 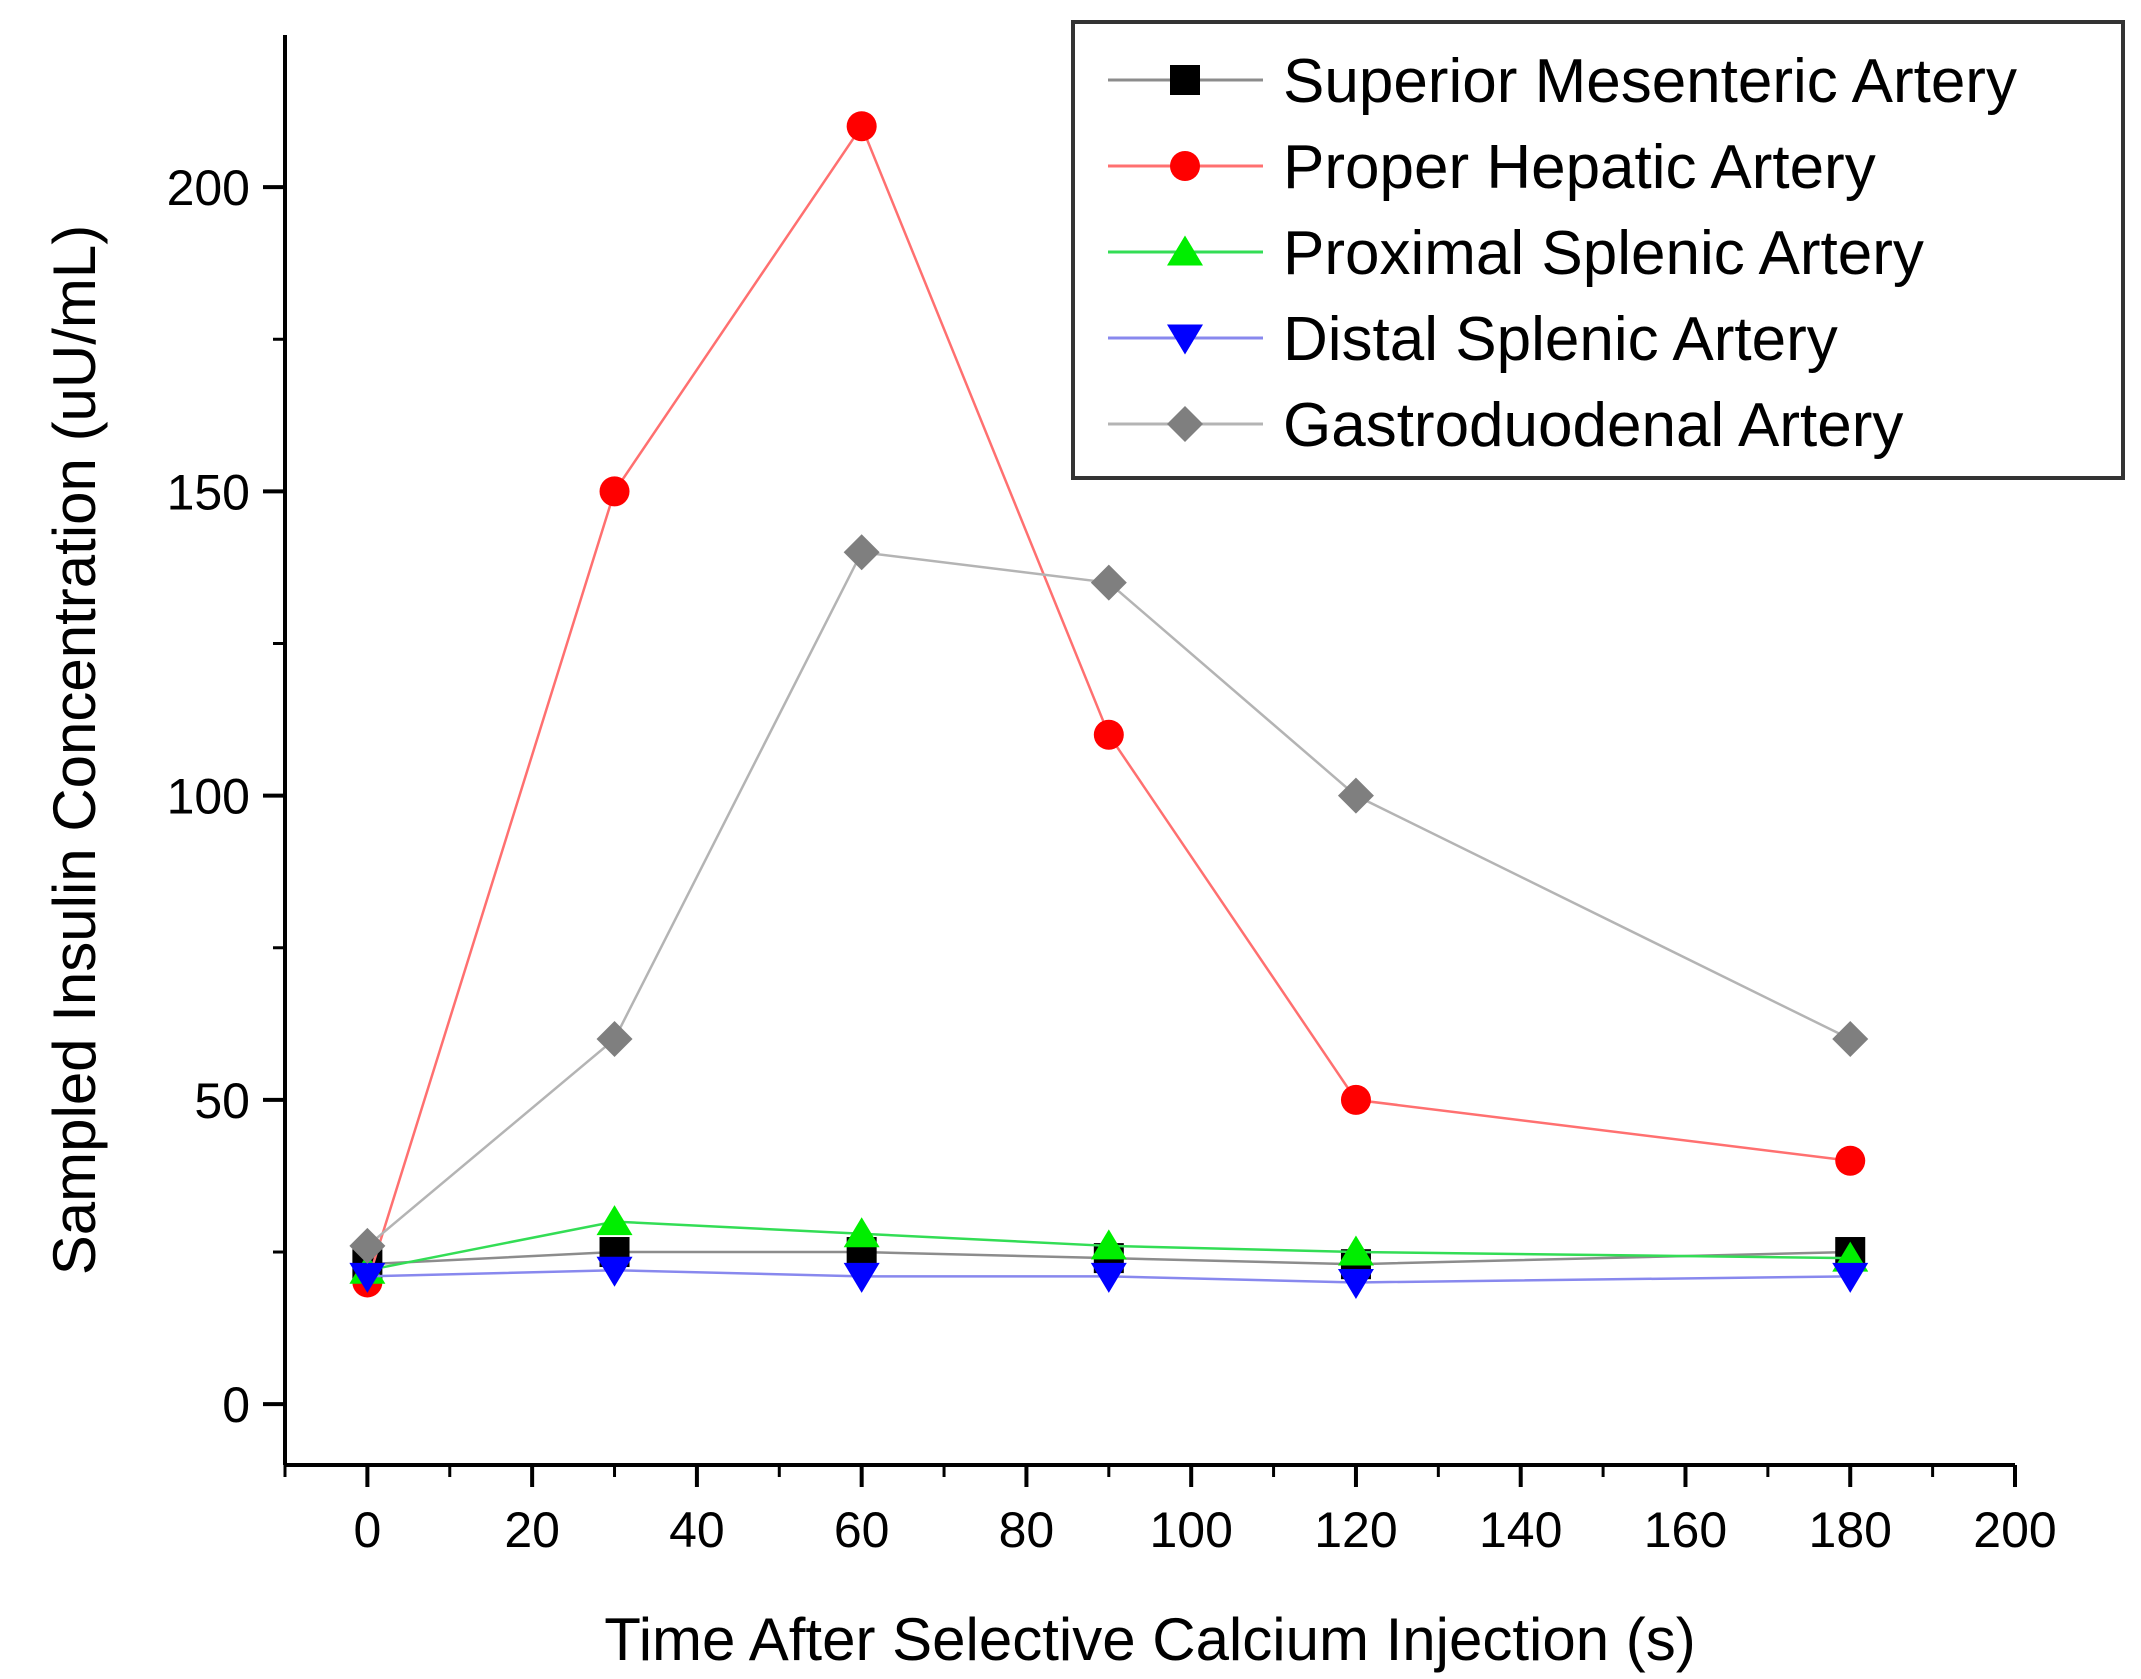 What do you see at coordinates (367, 1530) in the screenshot?
I see `x-tick-label: 0` at bounding box center [367, 1530].